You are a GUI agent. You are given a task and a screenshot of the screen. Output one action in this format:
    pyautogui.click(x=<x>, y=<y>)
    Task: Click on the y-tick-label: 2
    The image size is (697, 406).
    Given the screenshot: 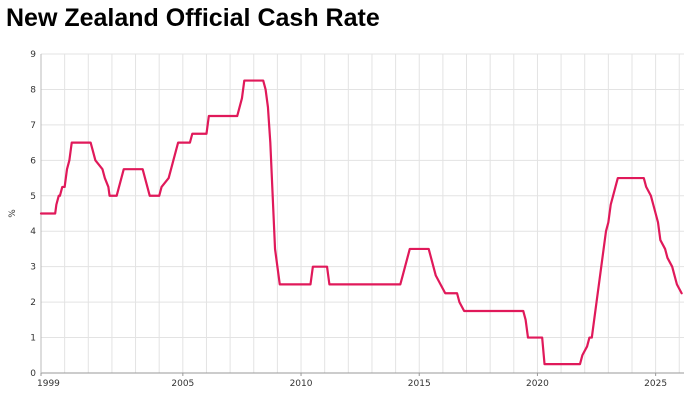 What is the action you would take?
    pyautogui.click(x=33, y=303)
    